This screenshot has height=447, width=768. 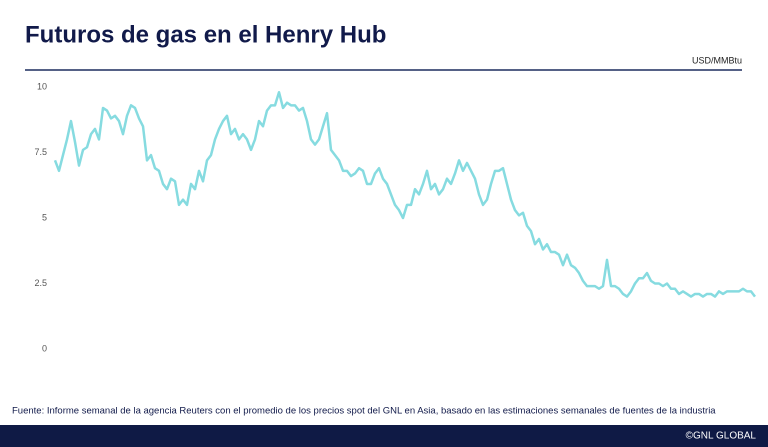 What do you see at coordinates (717, 60) in the screenshot?
I see `unit-label: USD/MMBtu` at bounding box center [717, 60].